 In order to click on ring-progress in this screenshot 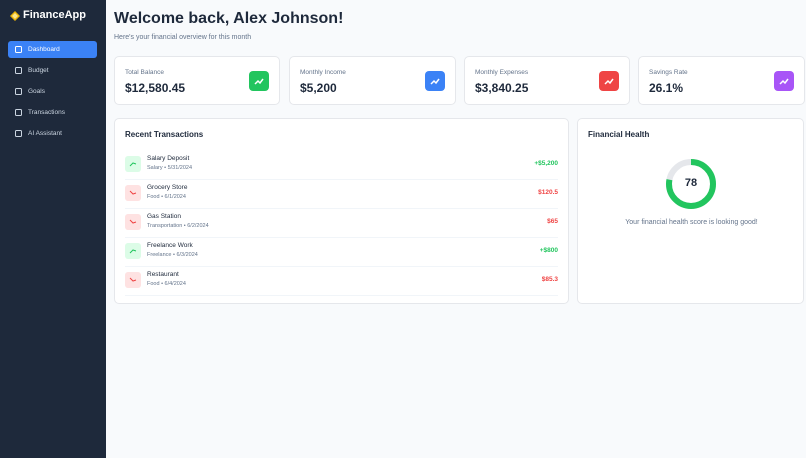, I will do `click(691, 184)`.